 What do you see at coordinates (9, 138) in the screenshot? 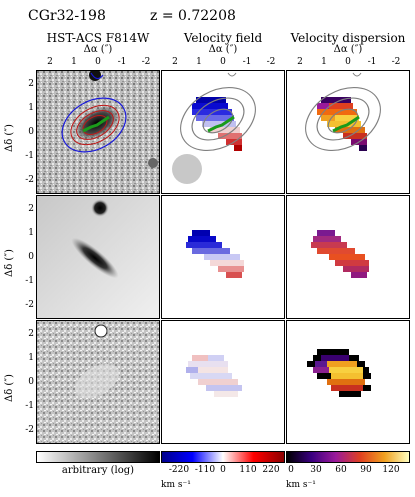
I see `y-axis-label-row1: Δδ (″)` at bounding box center [9, 138].